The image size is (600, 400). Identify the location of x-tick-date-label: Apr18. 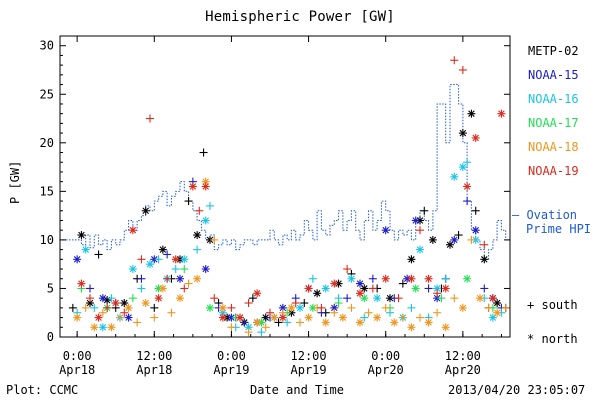
(77, 370).